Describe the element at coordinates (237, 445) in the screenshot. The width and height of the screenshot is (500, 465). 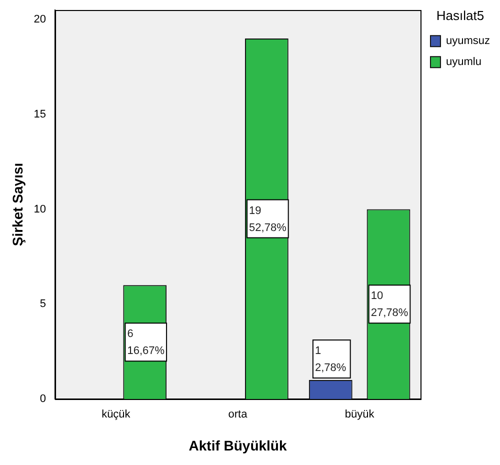
I see `x-axis-title: Aktif Büyüklük` at that location.